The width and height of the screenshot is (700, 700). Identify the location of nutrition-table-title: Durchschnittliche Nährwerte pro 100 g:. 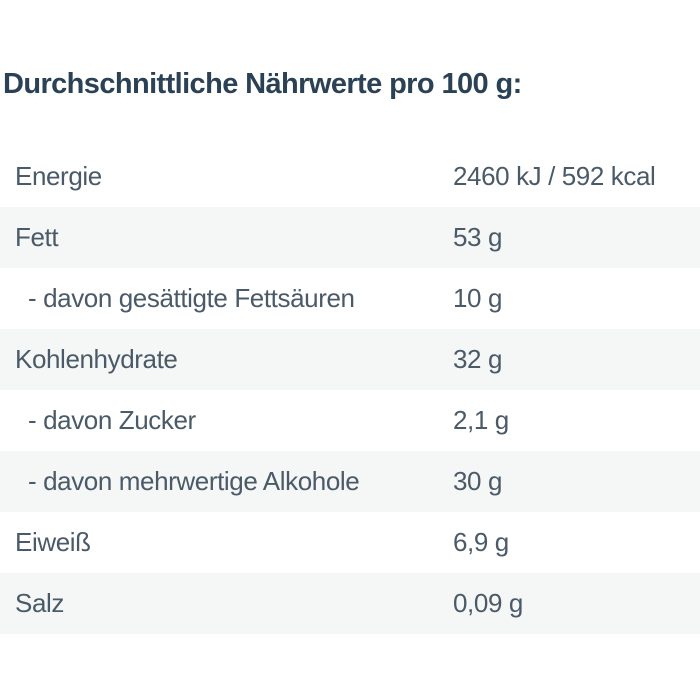
(262, 84).